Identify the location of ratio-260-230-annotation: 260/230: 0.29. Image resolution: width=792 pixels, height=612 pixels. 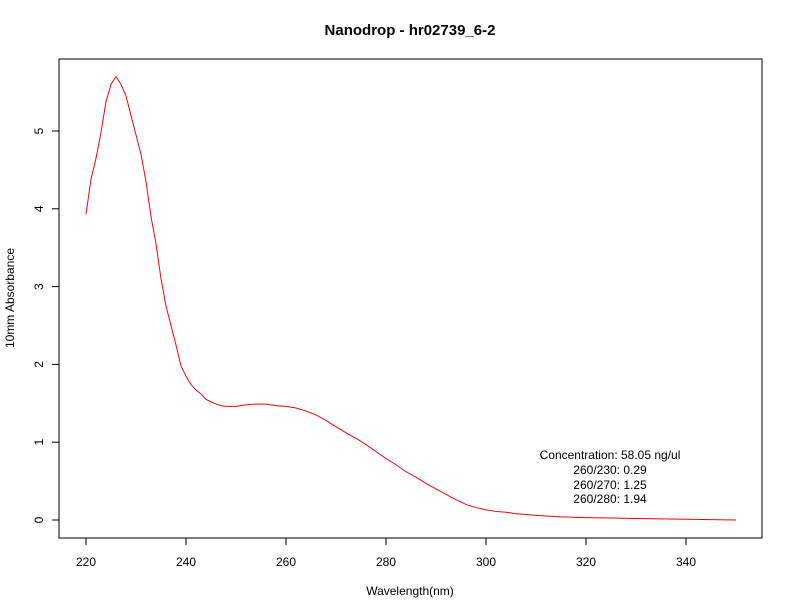
(610, 470).